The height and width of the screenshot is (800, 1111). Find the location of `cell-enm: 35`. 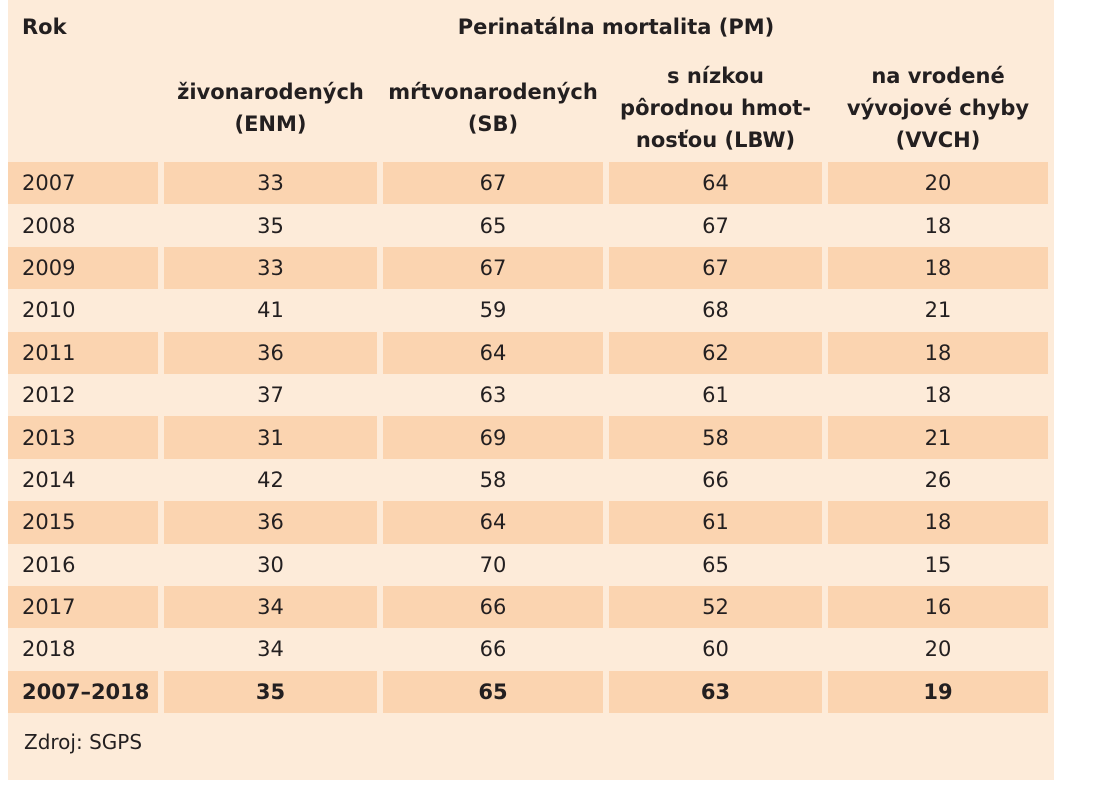

cell-enm: 35 is located at coordinates (270, 225).